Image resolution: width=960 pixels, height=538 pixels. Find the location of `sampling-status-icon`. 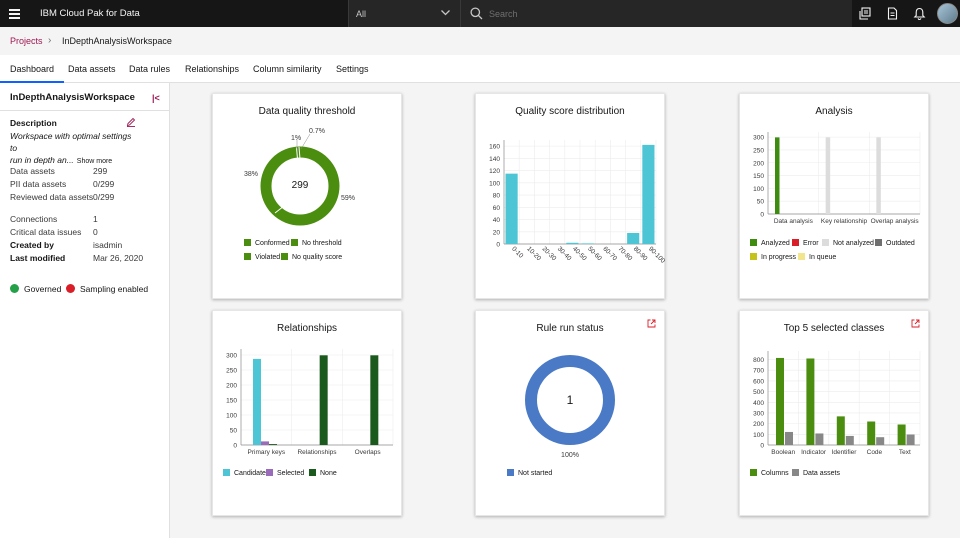

sampling-status-icon is located at coordinates (70, 288).